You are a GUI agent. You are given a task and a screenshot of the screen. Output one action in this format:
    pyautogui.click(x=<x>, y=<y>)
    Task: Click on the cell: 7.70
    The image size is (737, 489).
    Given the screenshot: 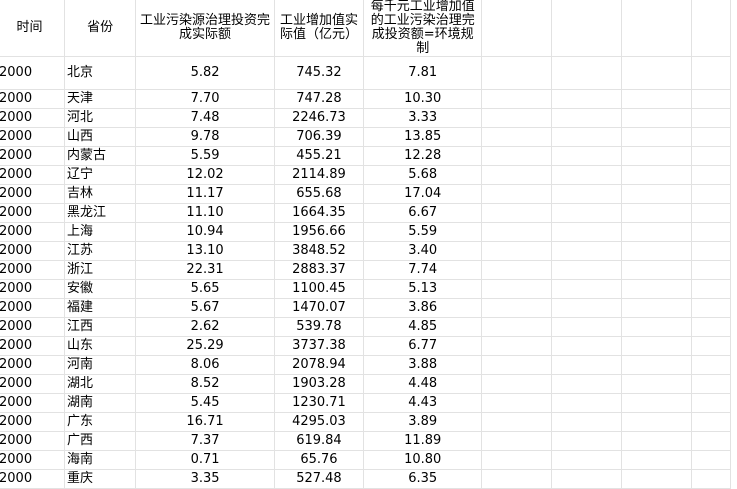 What is the action you would take?
    pyautogui.click(x=205, y=99)
    